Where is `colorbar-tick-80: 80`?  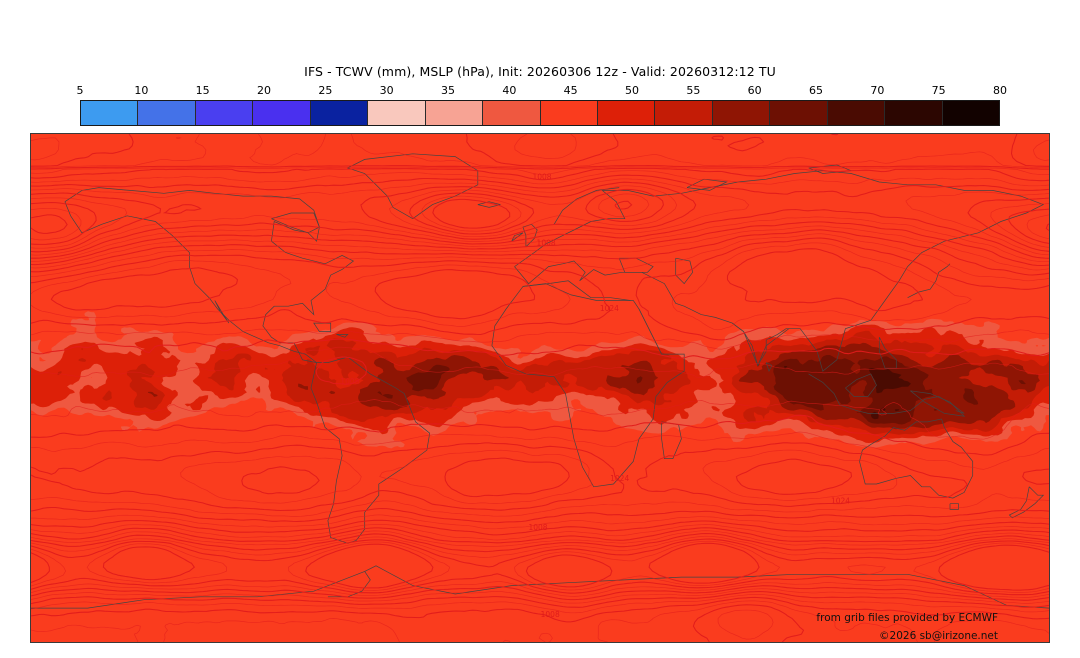 colorbar-tick-80: 80 is located at coordinates (1000, 90).